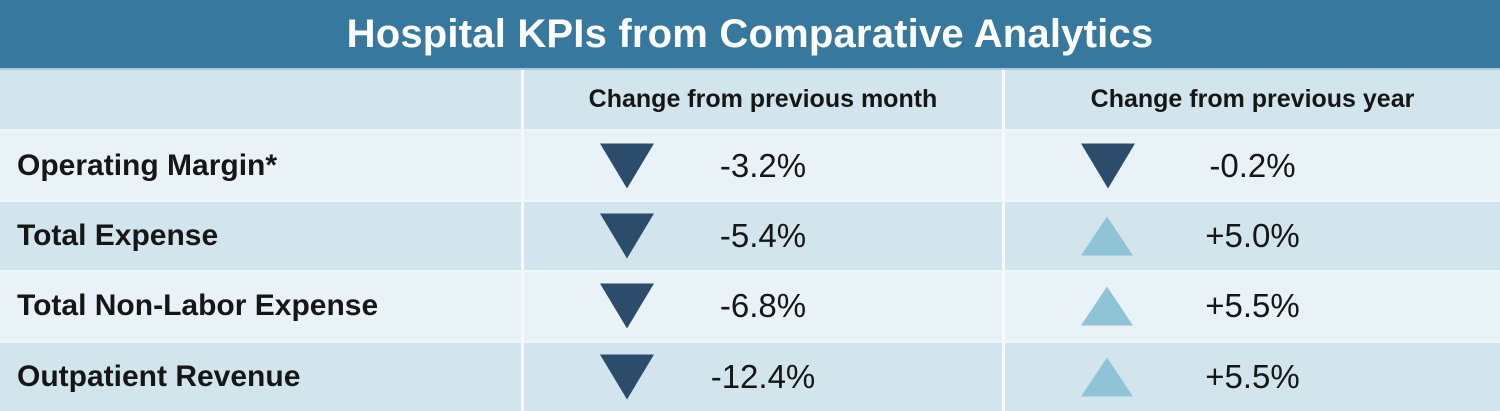  I want to click on row-label: Outpatient Revenue, so click(262, 376).